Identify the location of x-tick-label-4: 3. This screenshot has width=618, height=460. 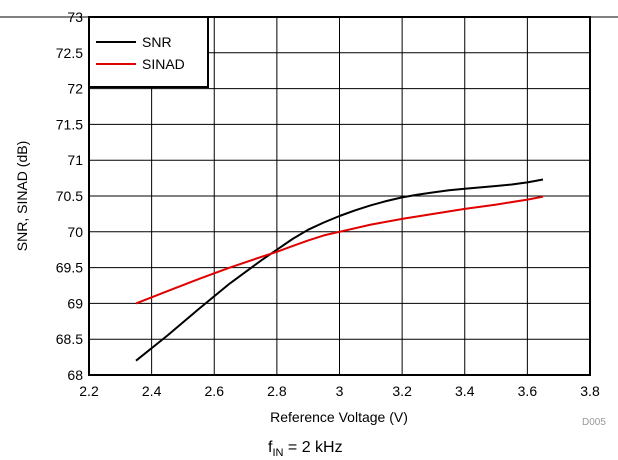
(340, 391).